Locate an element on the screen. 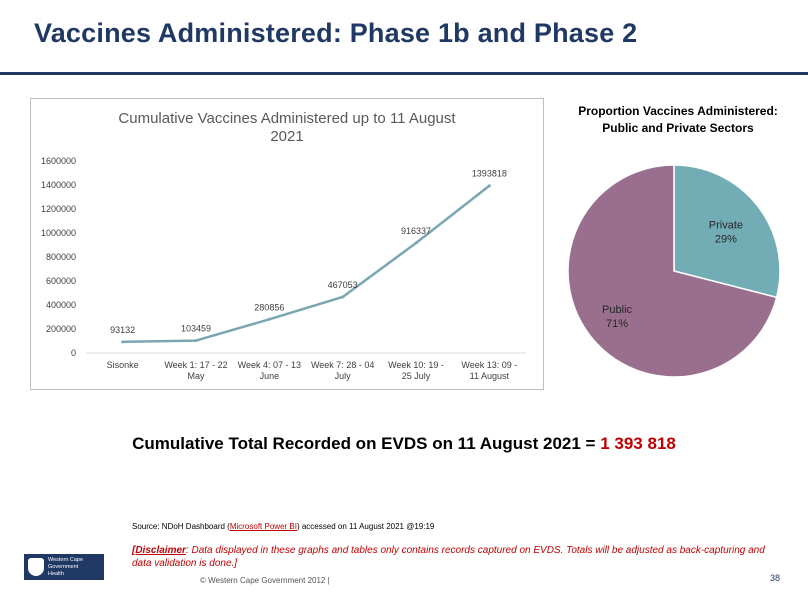 This screenshot has width=808, height=597. pie-label-percent: 29% is located at coordinates (726, 240).